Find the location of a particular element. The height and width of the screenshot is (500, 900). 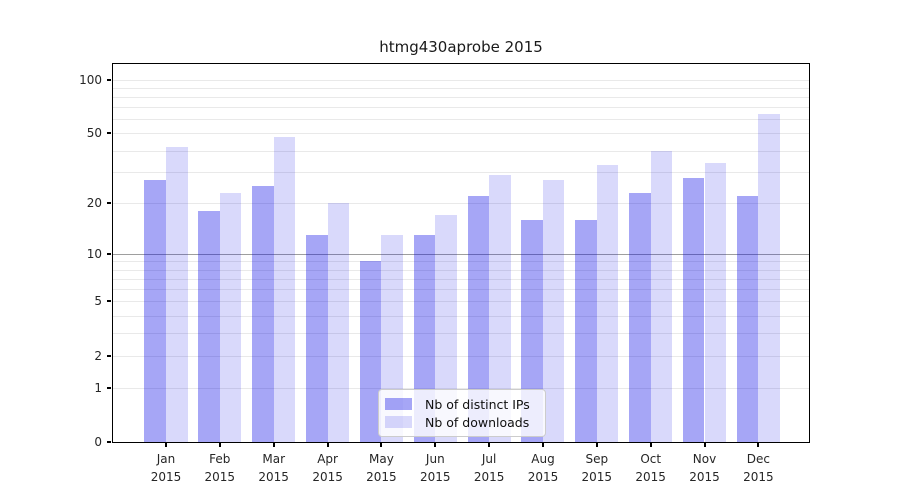

legend-item-distinct-ips: Nb of distinct IPs is located at coordinates (462, 404).